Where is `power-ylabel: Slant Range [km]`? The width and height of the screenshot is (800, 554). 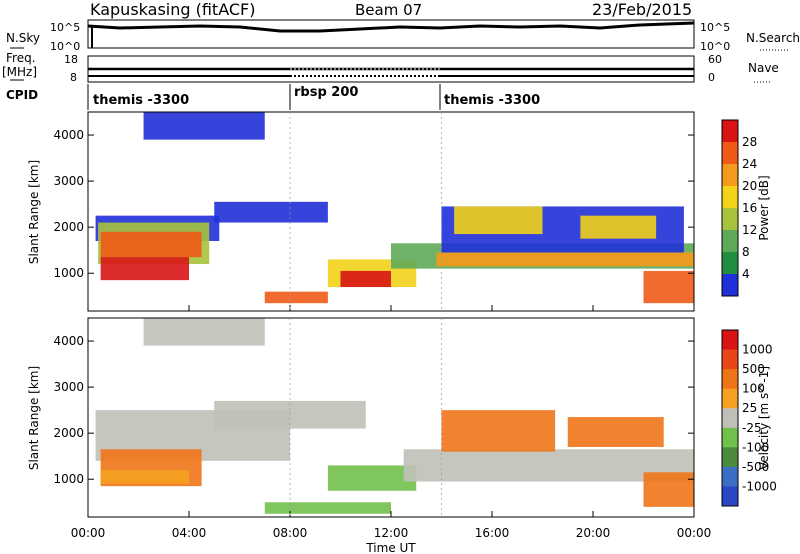
power-ylabel: Slant Range [km] is located at coordinates (34, 212).